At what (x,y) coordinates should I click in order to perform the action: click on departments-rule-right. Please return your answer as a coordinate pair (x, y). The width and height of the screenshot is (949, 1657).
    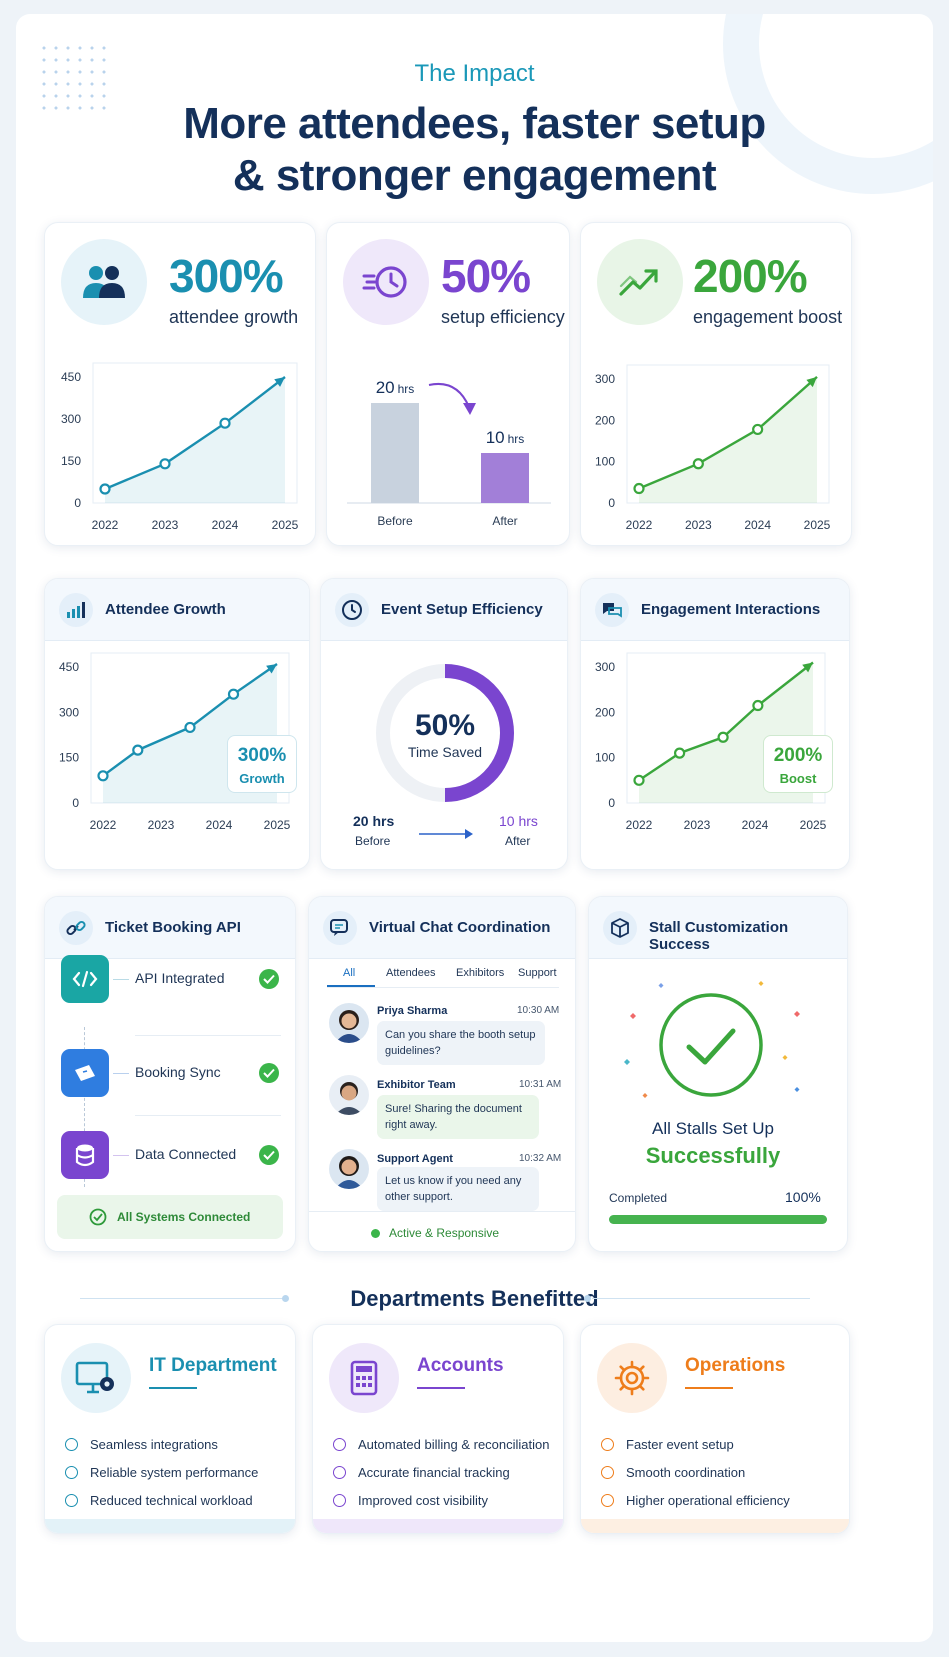
    Looking at the image, I should click on (701, 1298).